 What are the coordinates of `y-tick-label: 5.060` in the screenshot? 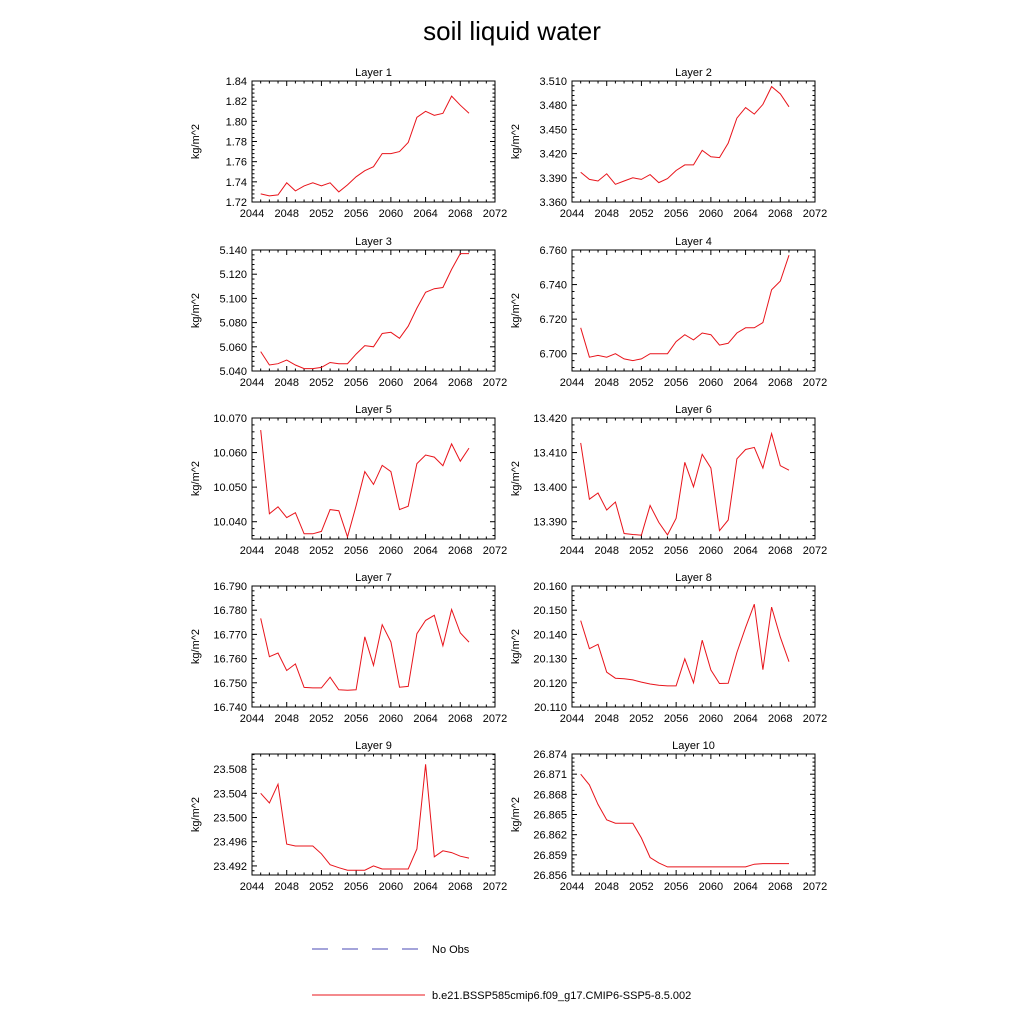 It's located at (233, 348).